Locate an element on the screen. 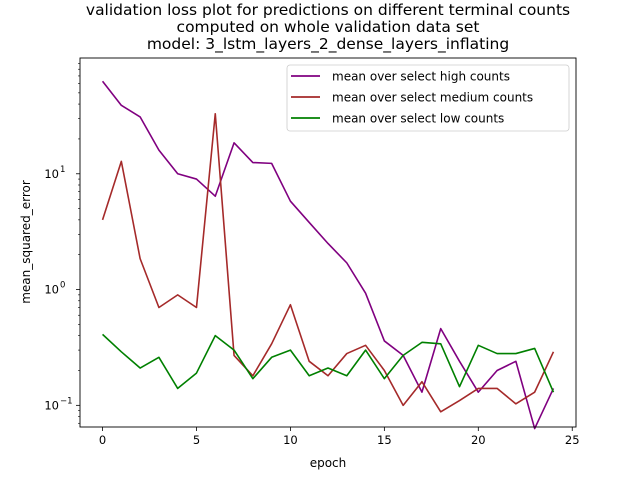 This screenshot has height=480, width=640. y-axis-label: mean_squared_error is located at coordinates (26, 242).